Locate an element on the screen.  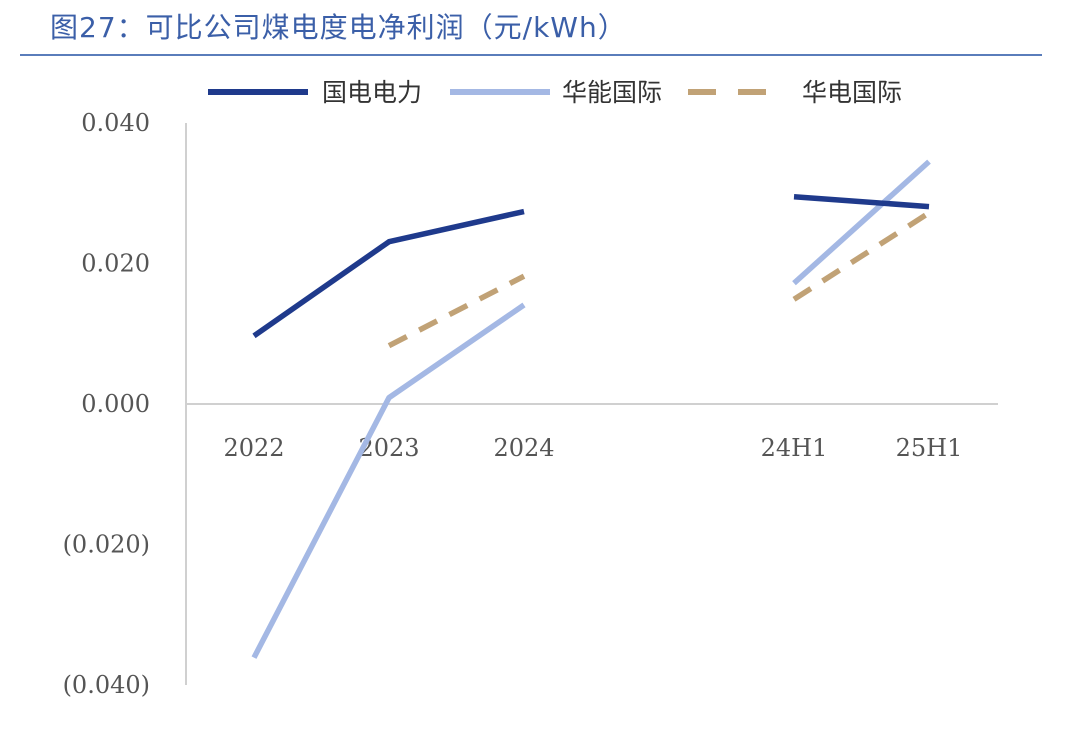
y-axis: 0.040 0.020 0.000 (0.020) (0.040) is located at coordinates (125, 404).